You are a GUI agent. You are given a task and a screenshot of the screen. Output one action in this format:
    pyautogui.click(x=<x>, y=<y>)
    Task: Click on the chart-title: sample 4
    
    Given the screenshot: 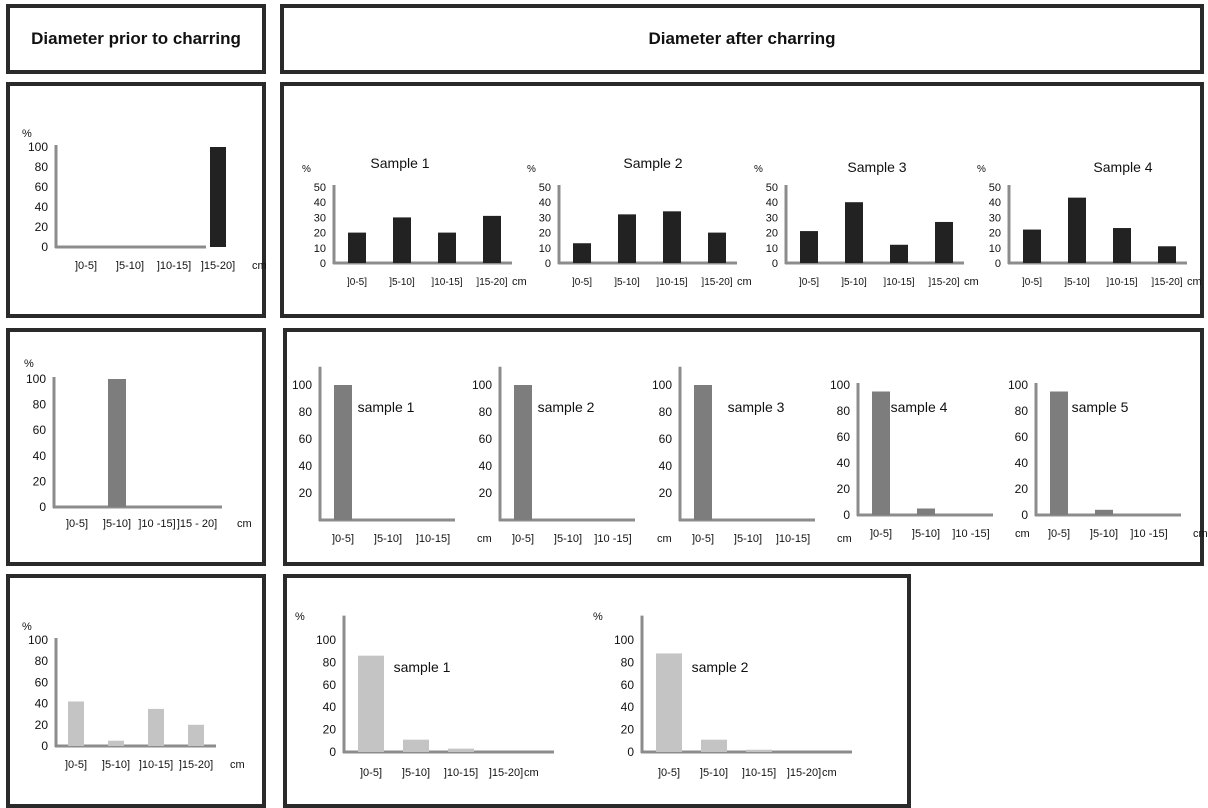 What is the action you would take?
    pyautogui.click(x=919, y=407)
    